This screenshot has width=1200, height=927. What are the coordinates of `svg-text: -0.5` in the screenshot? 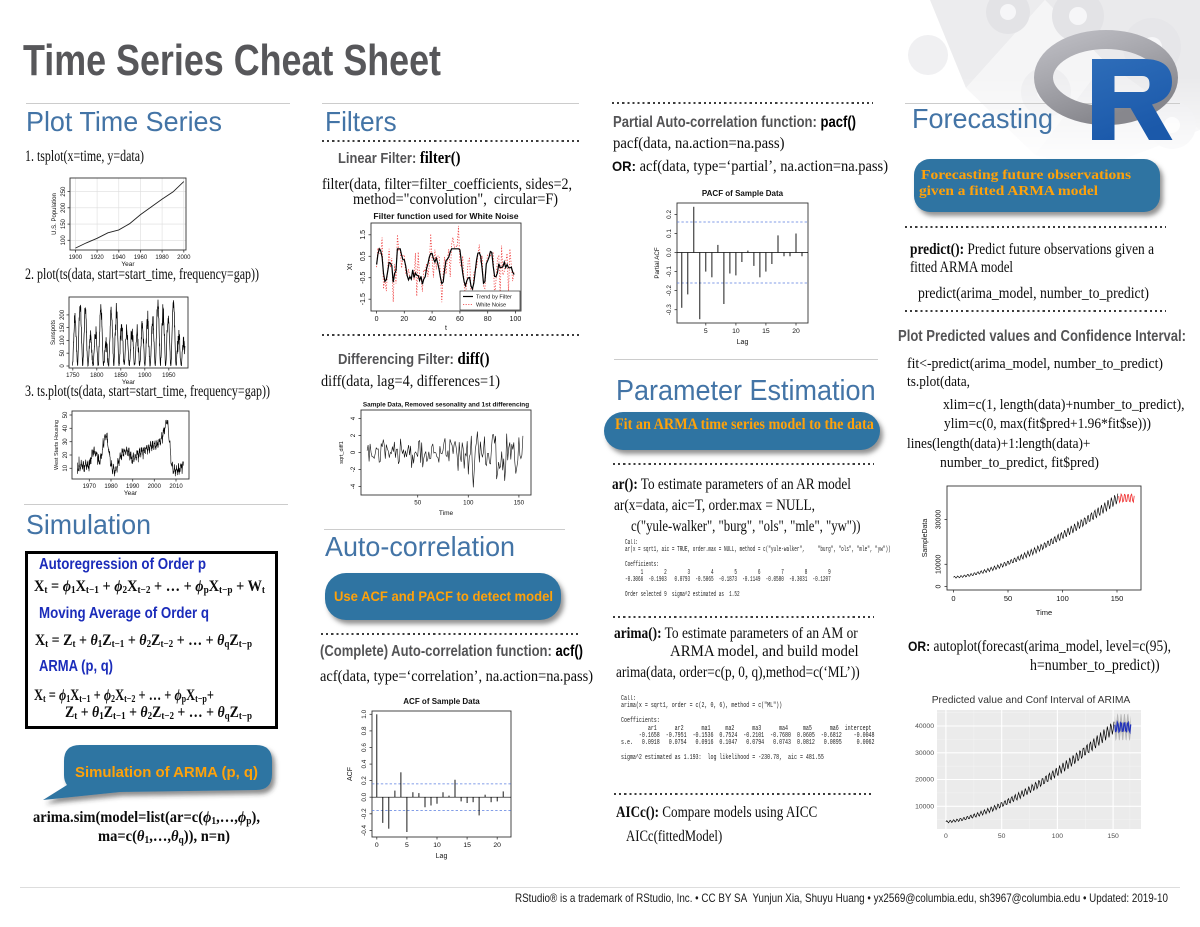 It's located at (363, 278).